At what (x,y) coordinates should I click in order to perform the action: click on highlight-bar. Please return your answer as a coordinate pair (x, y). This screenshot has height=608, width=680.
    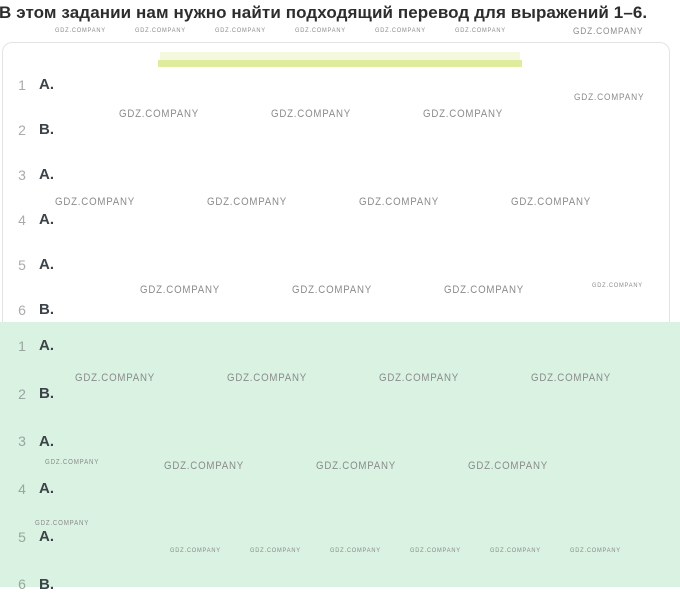
    Looking at the image, I should click on (340, 63).